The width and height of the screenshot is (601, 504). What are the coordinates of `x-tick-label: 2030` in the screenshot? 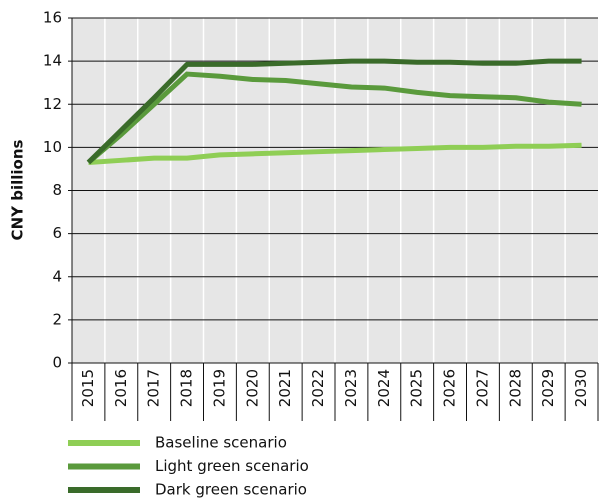 It's located at (581, 388).